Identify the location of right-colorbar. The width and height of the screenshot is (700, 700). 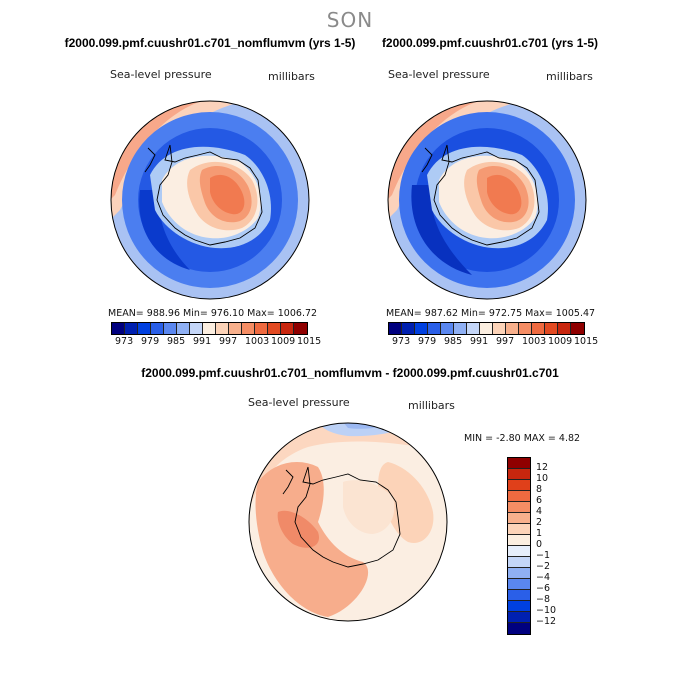
(486, 328).